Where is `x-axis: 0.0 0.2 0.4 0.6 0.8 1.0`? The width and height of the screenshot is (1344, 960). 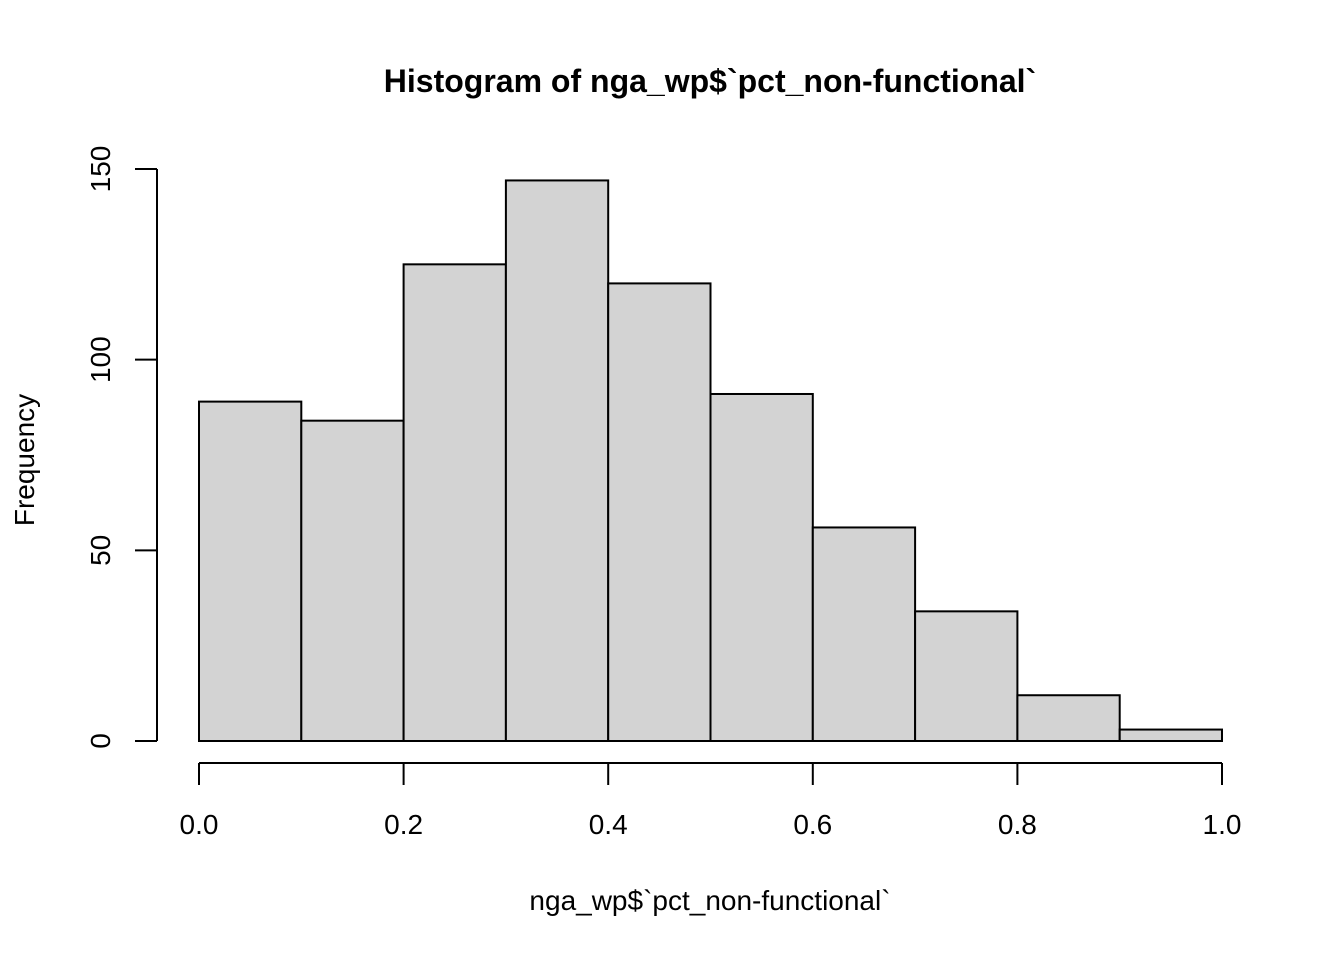 x-axis: 0.0 0.2 0.4 0.6 0.8 1.0 is located at coordinates (711, 801).